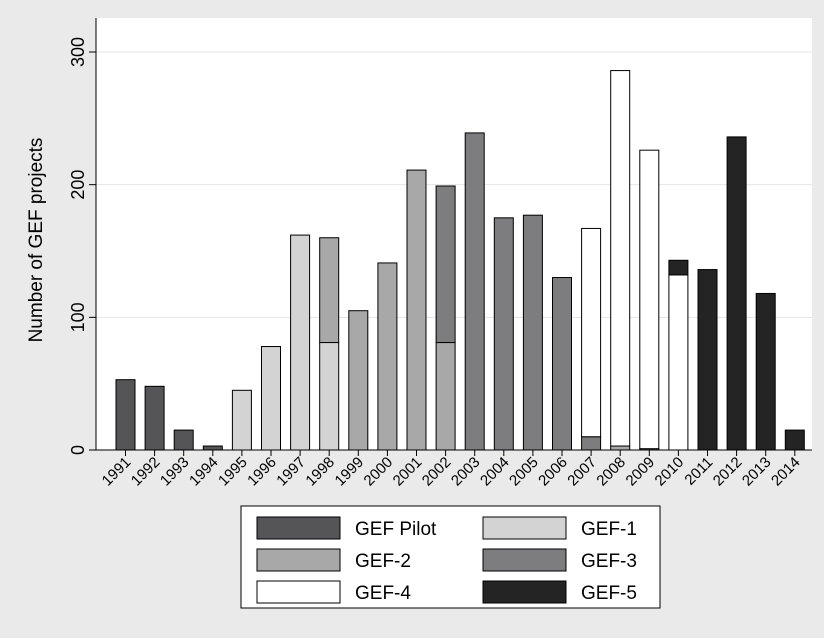 The height and width of the screenshot is (638, 824). Describe the element at coordinates (350, 472) in the screenshot. I see `x-tick-label: 1999` at that location.